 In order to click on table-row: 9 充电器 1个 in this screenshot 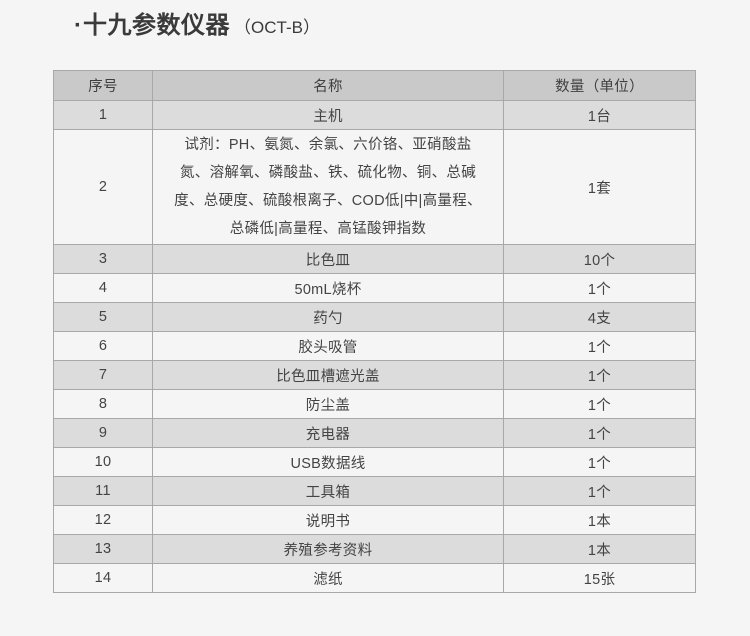, I will do `click(374, 433)`.